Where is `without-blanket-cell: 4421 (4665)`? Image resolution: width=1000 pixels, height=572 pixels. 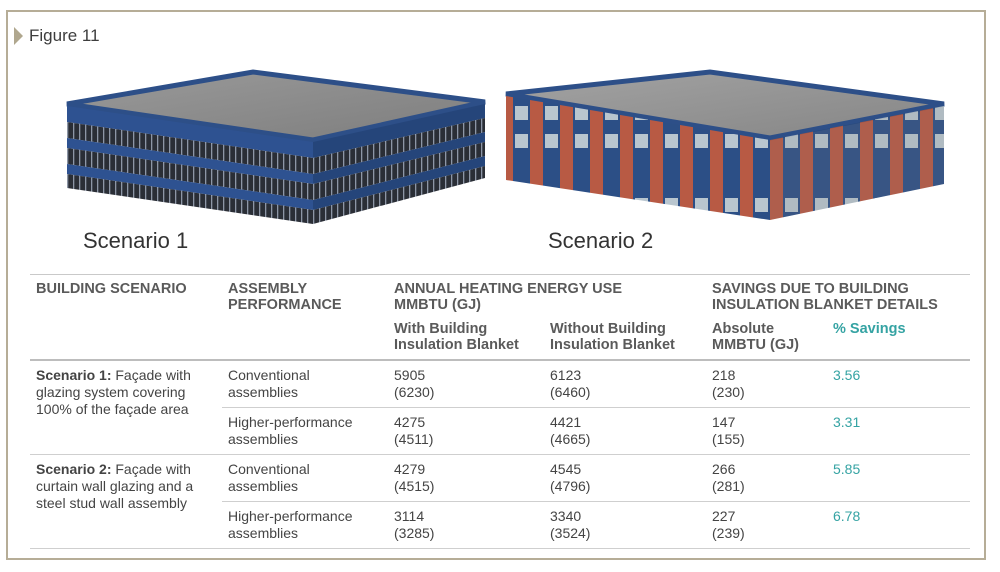 without-blanket-cell: 4421 (4665) is located at coordinates (625, 431).